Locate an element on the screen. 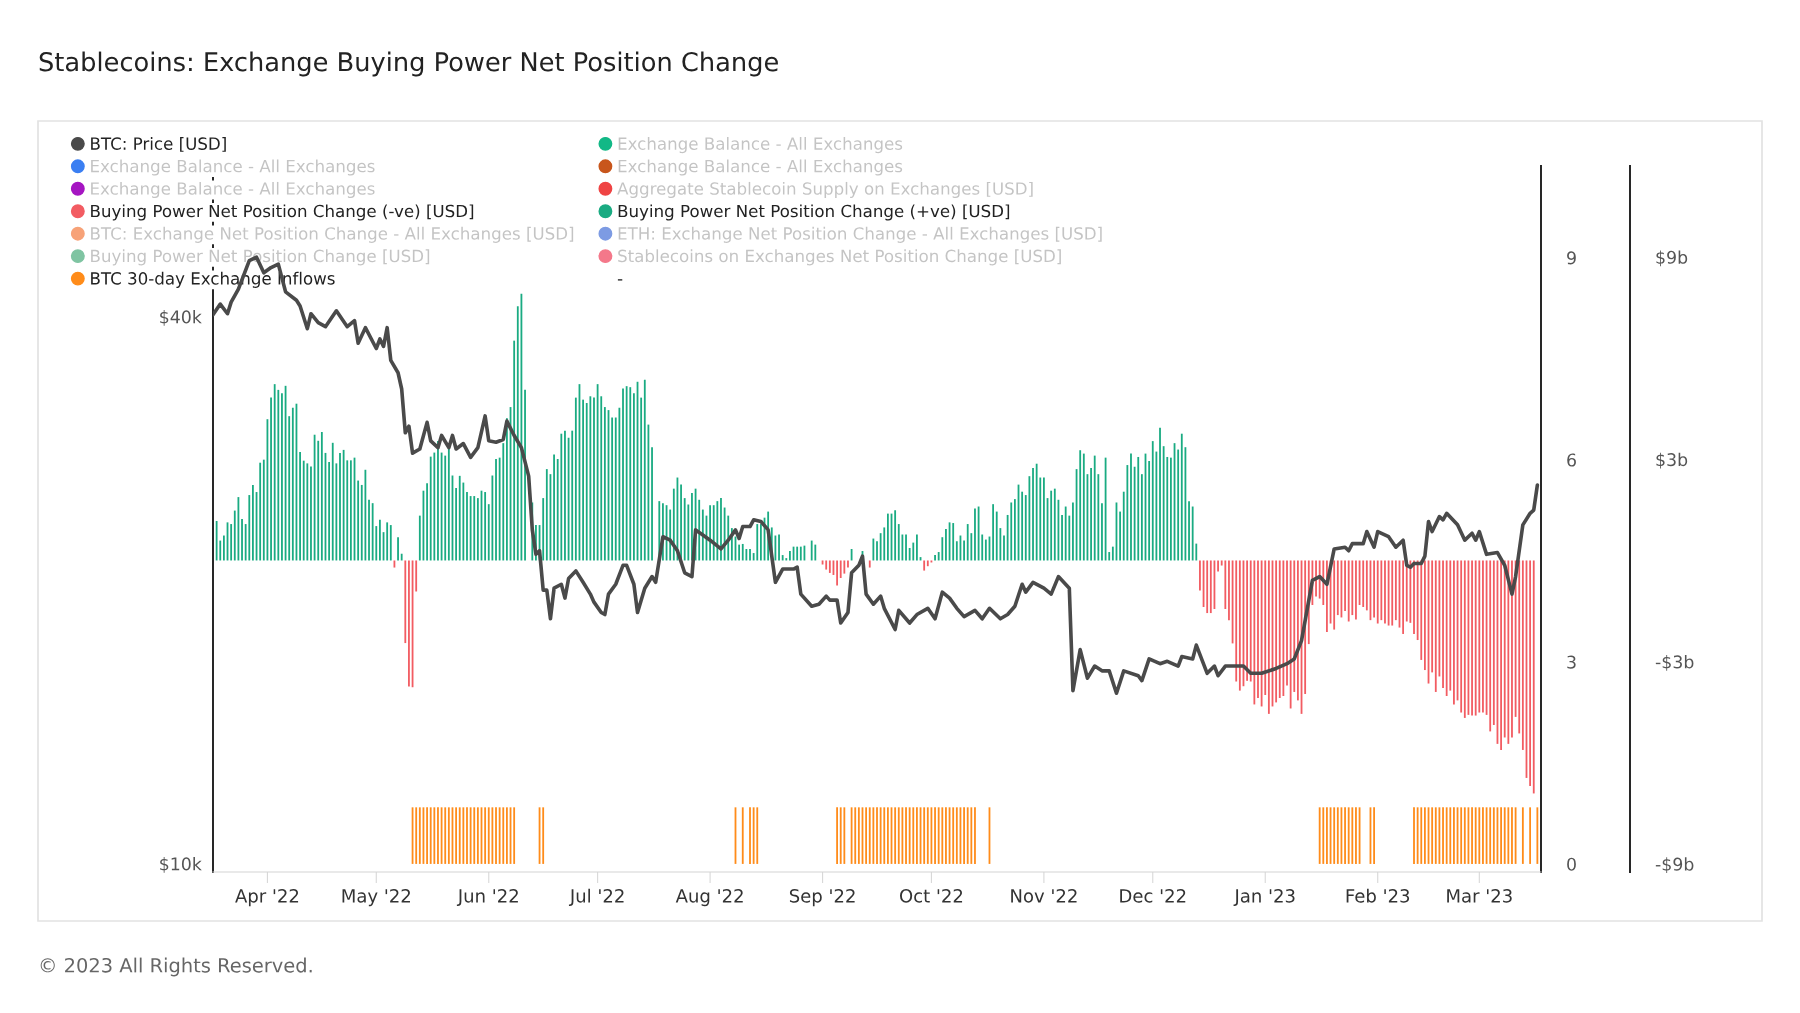  y2-tick-label: 9 is located at coordinates (1571, 258).